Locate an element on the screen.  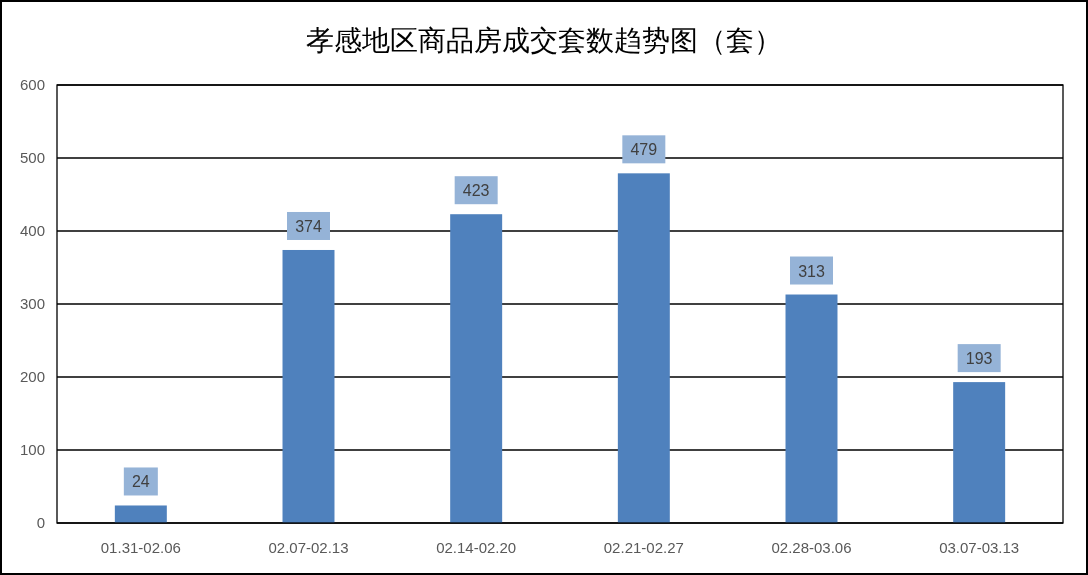
x-tick-label: 02.14-02.20 is located at coordinates (476, 547).